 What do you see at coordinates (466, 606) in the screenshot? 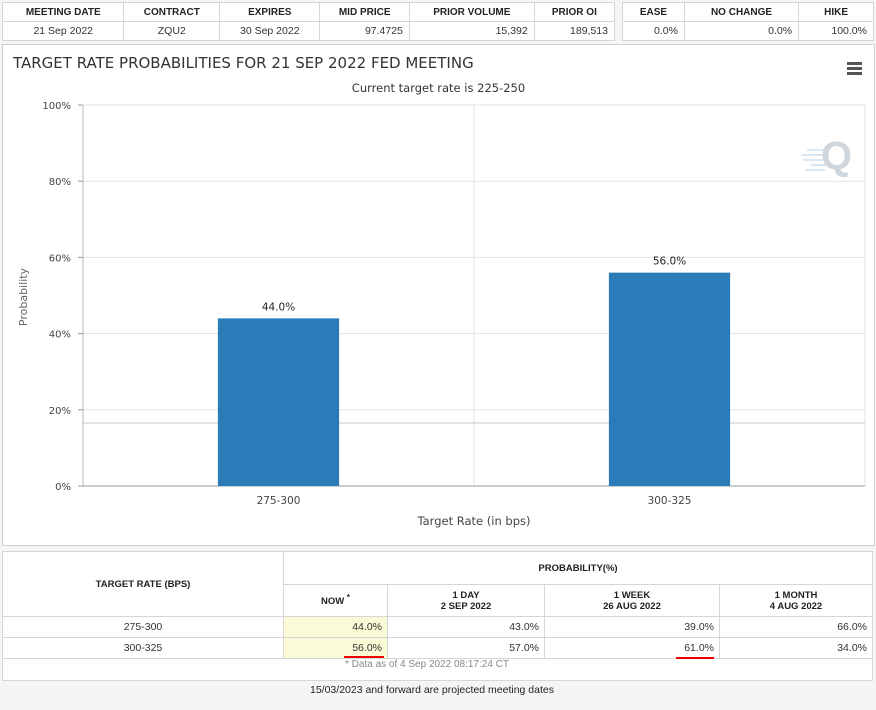
I see `one-day-date: 2 SEP 2022` at bounding box center [466, 606].